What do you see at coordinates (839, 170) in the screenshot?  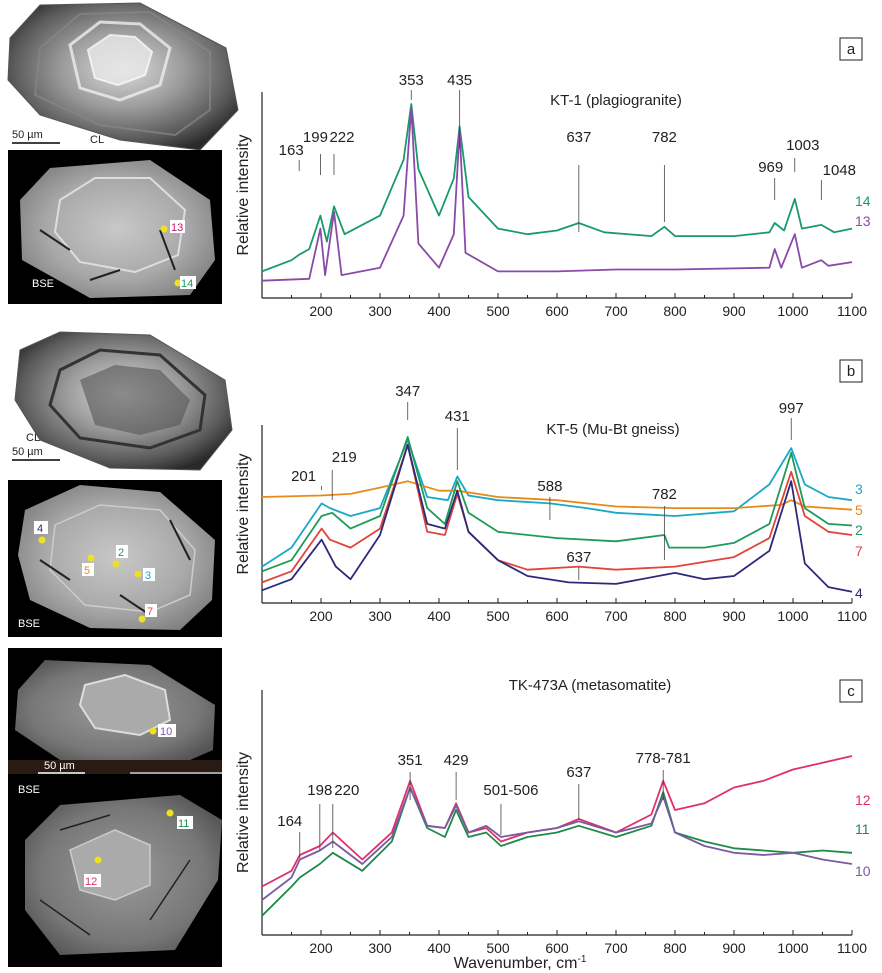 I see `peak-label: 1048` at bounding box center [839, 170].